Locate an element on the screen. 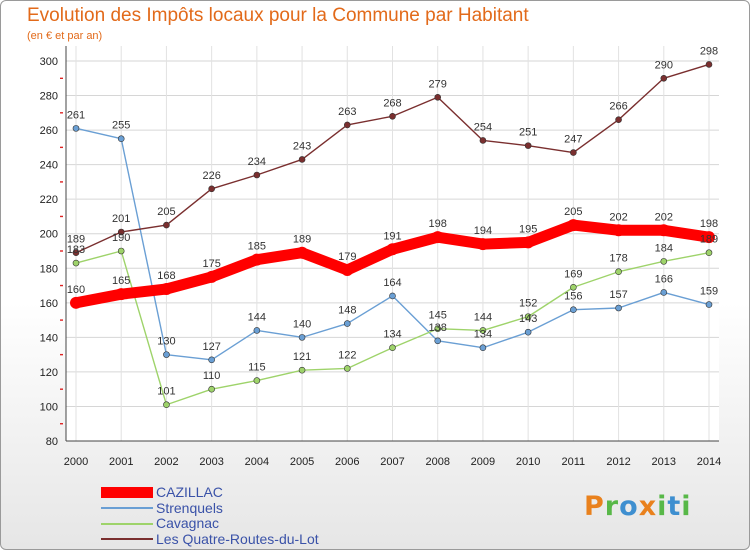 Image resolution: width=750 pixels, height=550 pixels. x-tick-label-2011: 2011 is located at coordinates (574, 462).